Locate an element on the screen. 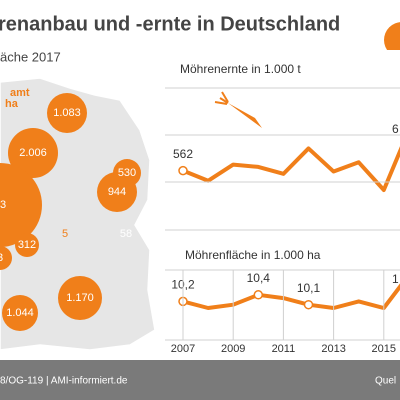 The width and height of the screenshot is (400, 400). map-bubble-label: 530 is located at coordinates (127, 173).